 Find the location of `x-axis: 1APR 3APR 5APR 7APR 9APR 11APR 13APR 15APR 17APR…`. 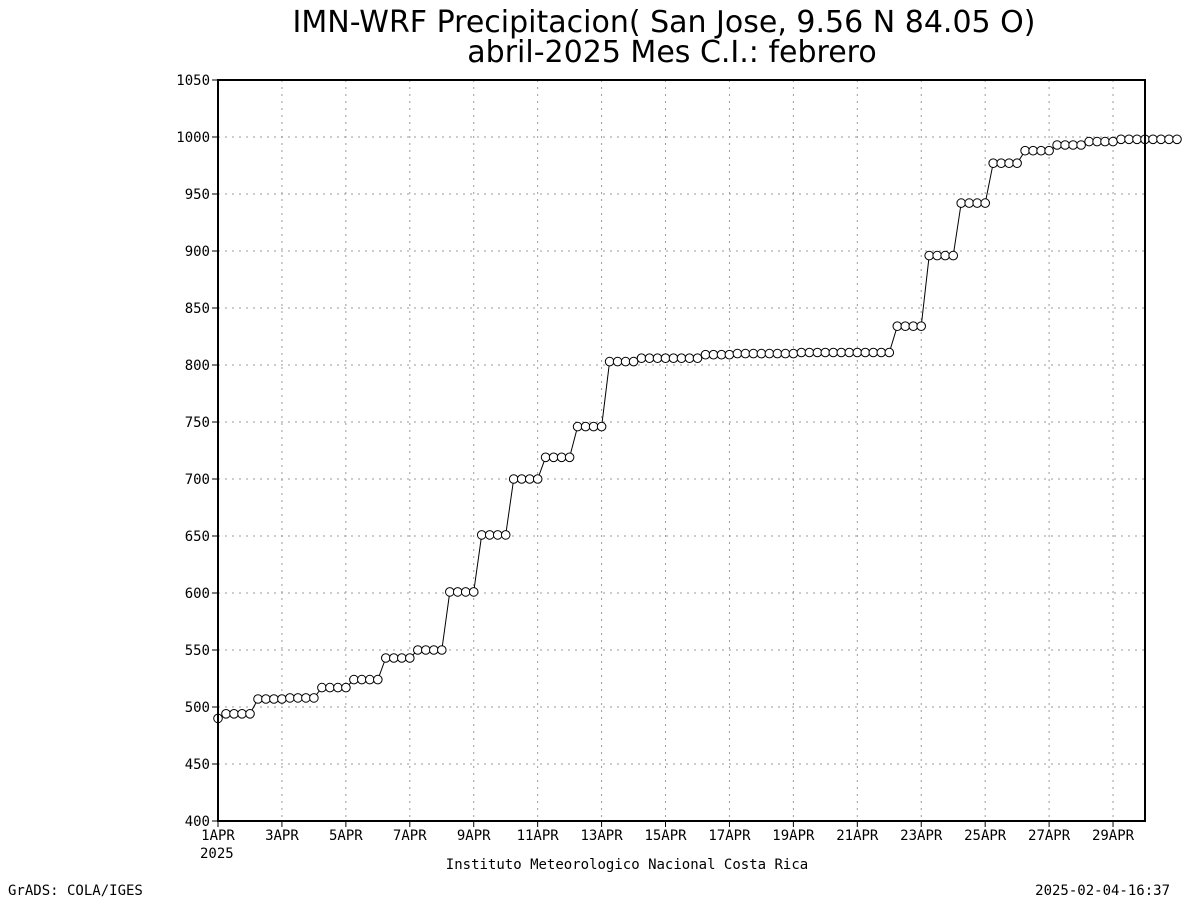

x-axis: 1APR 3APR 5APR 7APR 9APR 11APR 13APR 15APR 17APR… is located at coordinates (668, 832).